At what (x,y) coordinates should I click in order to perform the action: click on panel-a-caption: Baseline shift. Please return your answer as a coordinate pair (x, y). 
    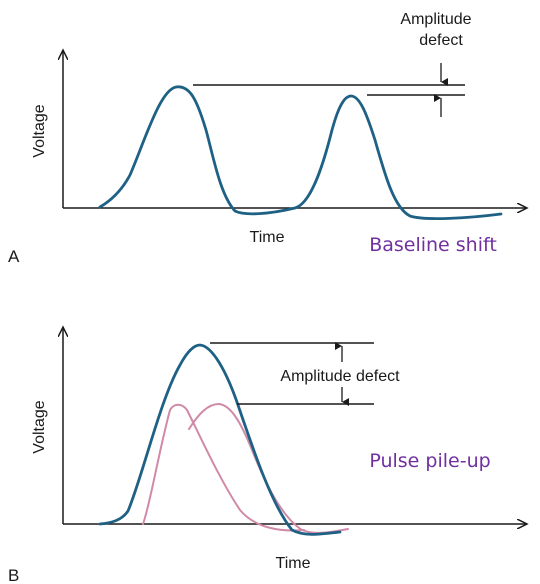
    Looking at the image, I should click on (433, 245).